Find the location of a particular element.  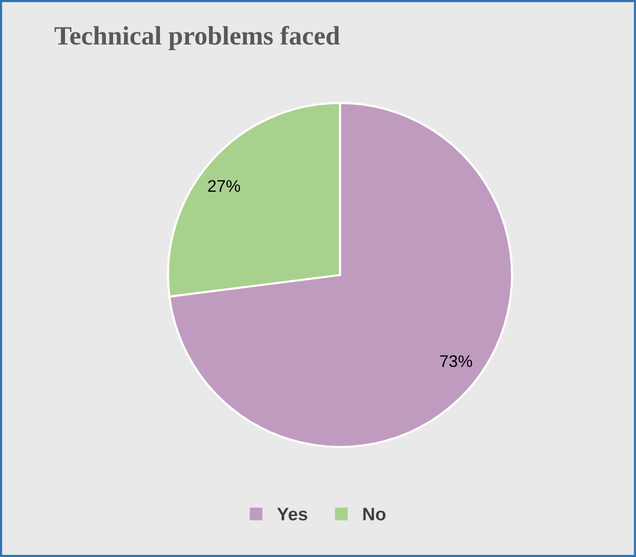

data-label: 27% is located at coordinates (224, 186).